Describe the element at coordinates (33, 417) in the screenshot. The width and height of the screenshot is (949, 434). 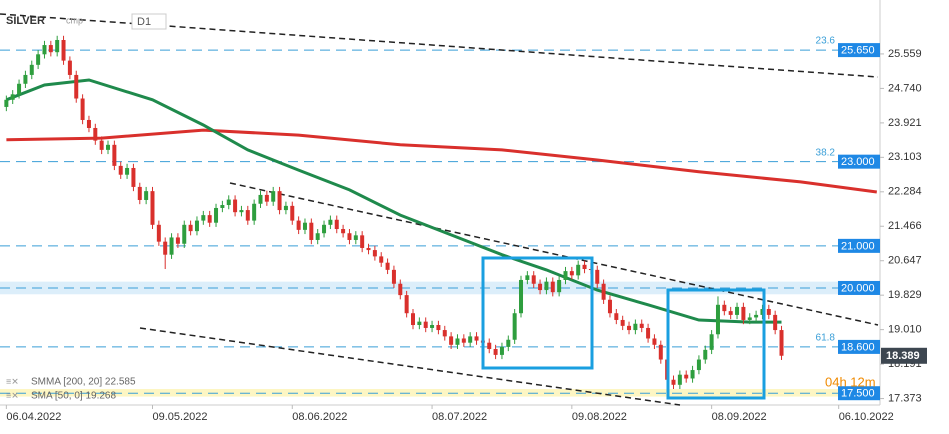
I see `x-tick-label: 06.04.2022` at that location.